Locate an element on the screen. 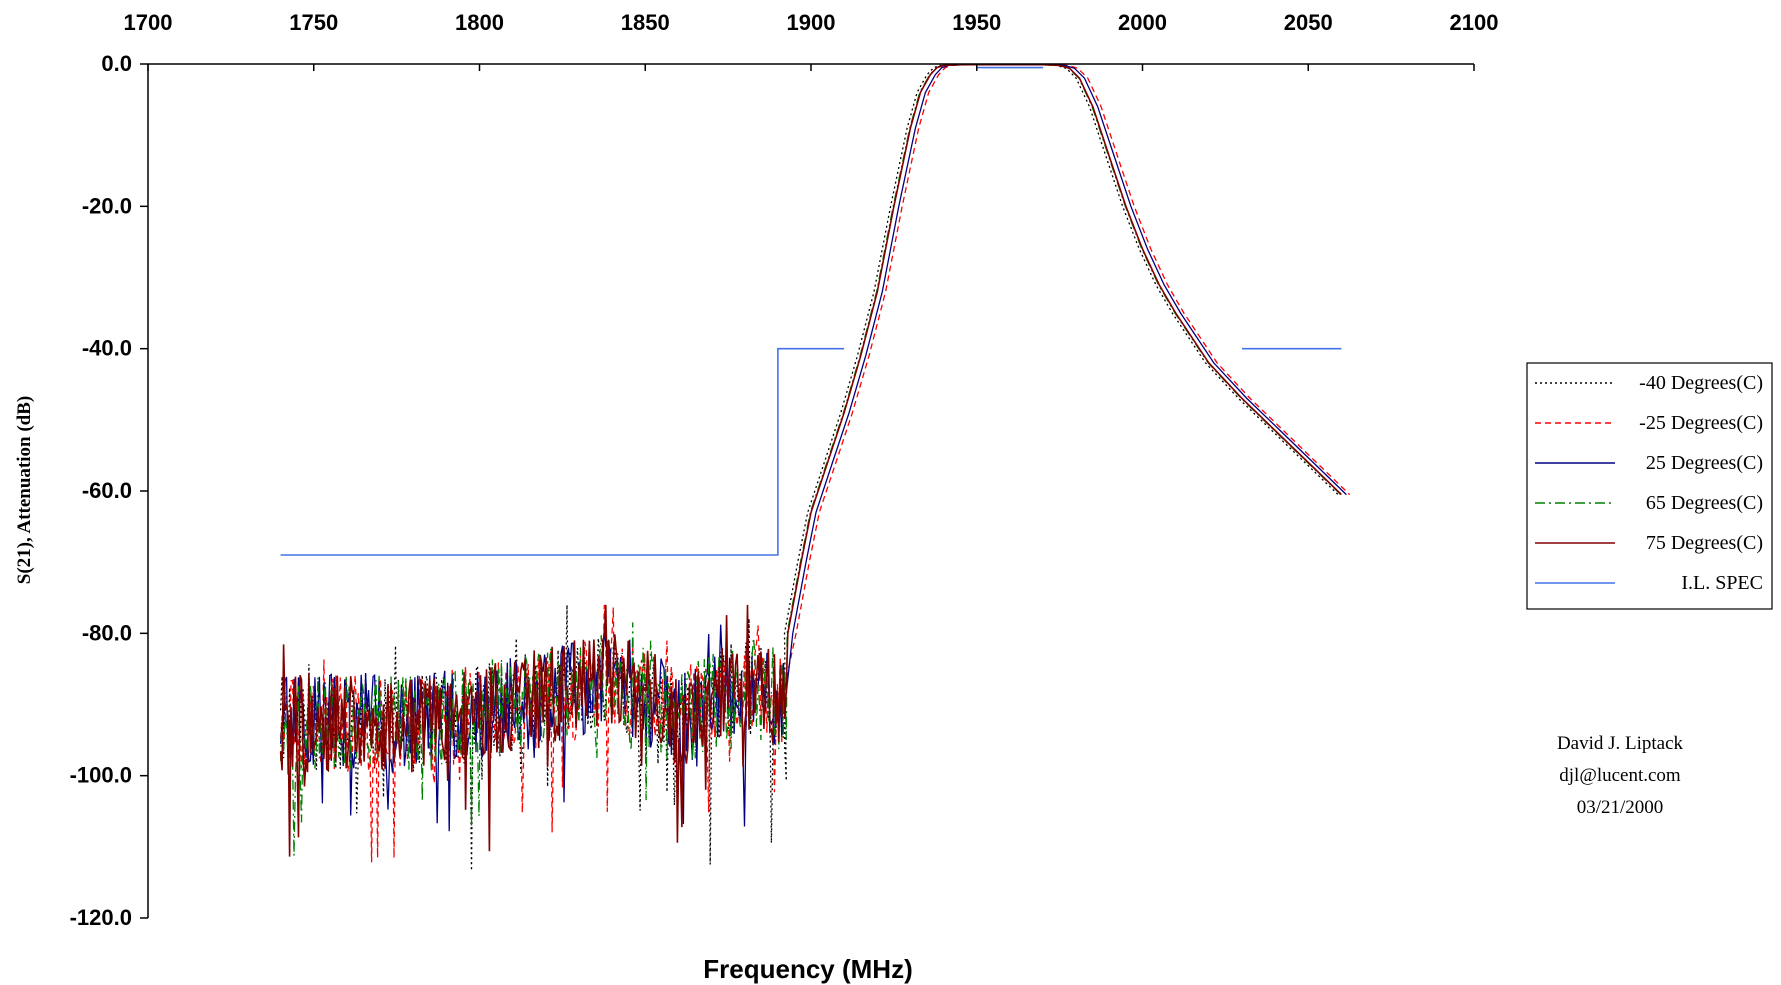 The height and width of the screenshot is (985, 1781). y-tick-label-3: -60.0 is located at coordinates (107, 490).